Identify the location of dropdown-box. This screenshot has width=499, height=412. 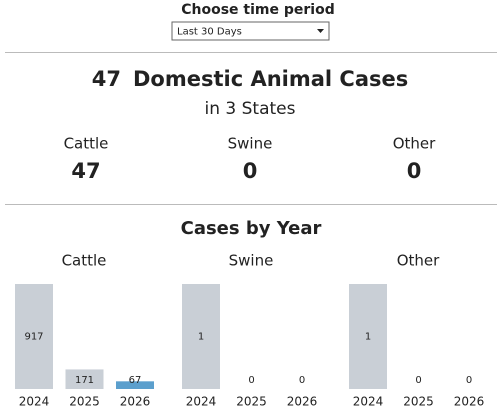
(250, 31).